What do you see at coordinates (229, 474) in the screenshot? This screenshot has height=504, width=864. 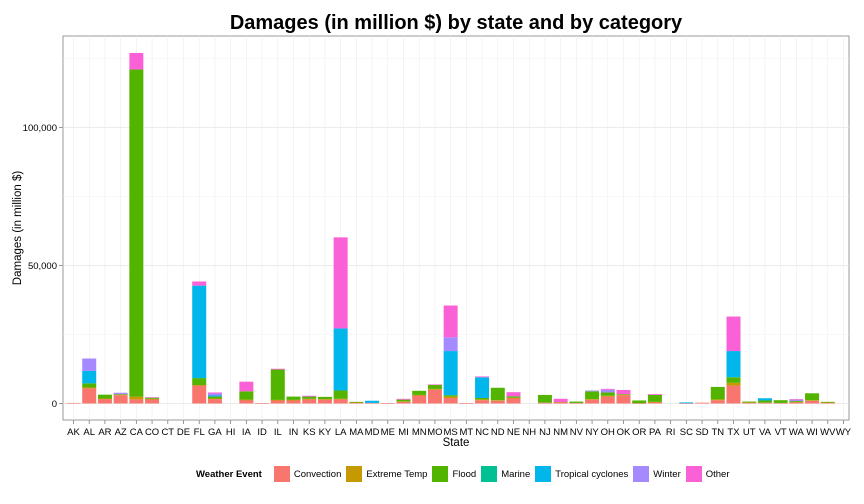 I see `legend-title: Weather Event` at bounding box center [229, 474].